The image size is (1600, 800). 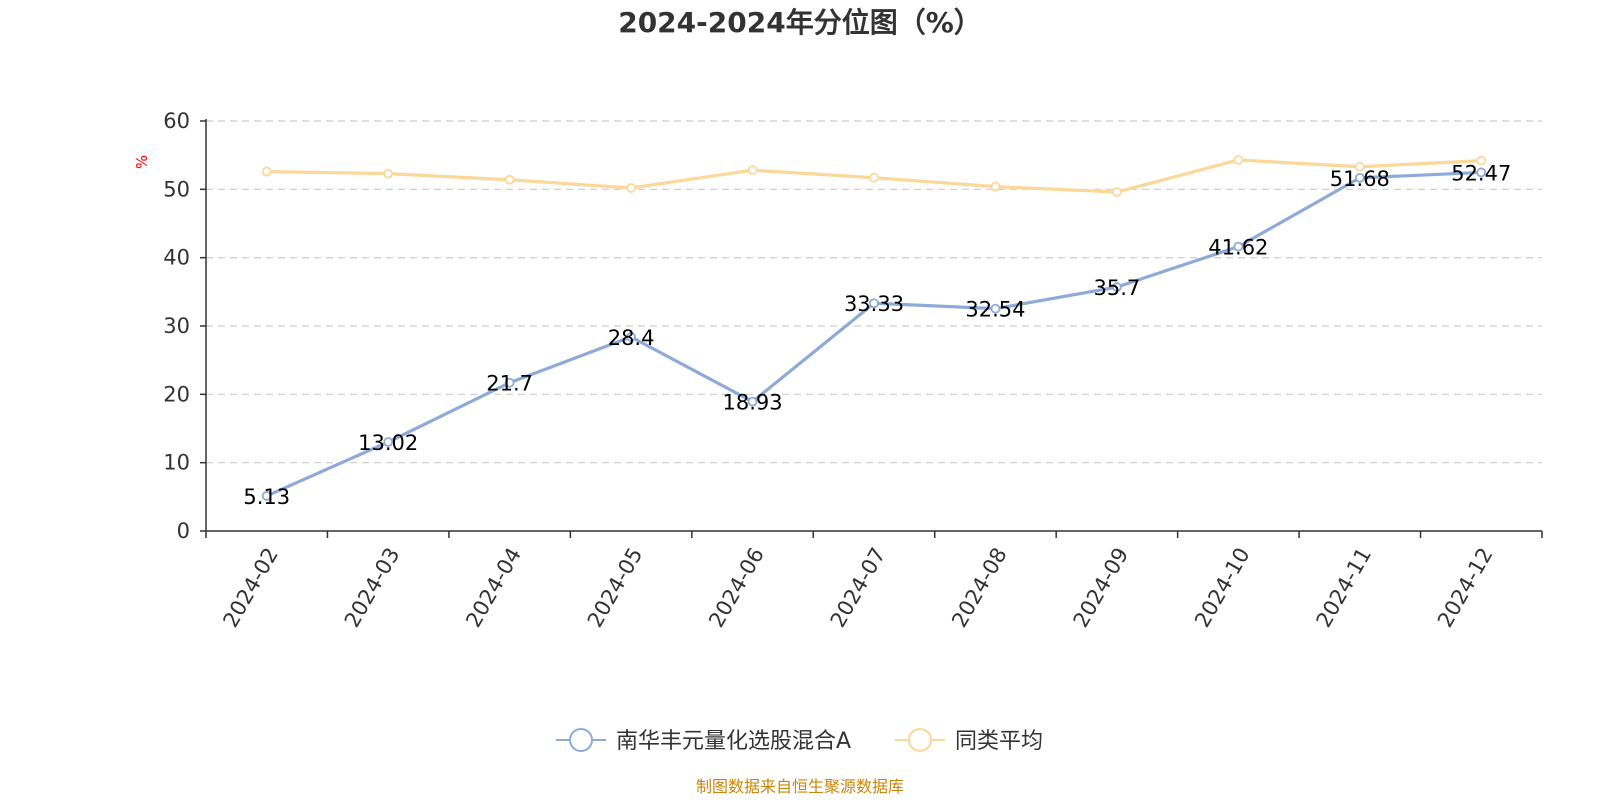 I want to click on y-tick-label: 60, so click(x=176, y=121).